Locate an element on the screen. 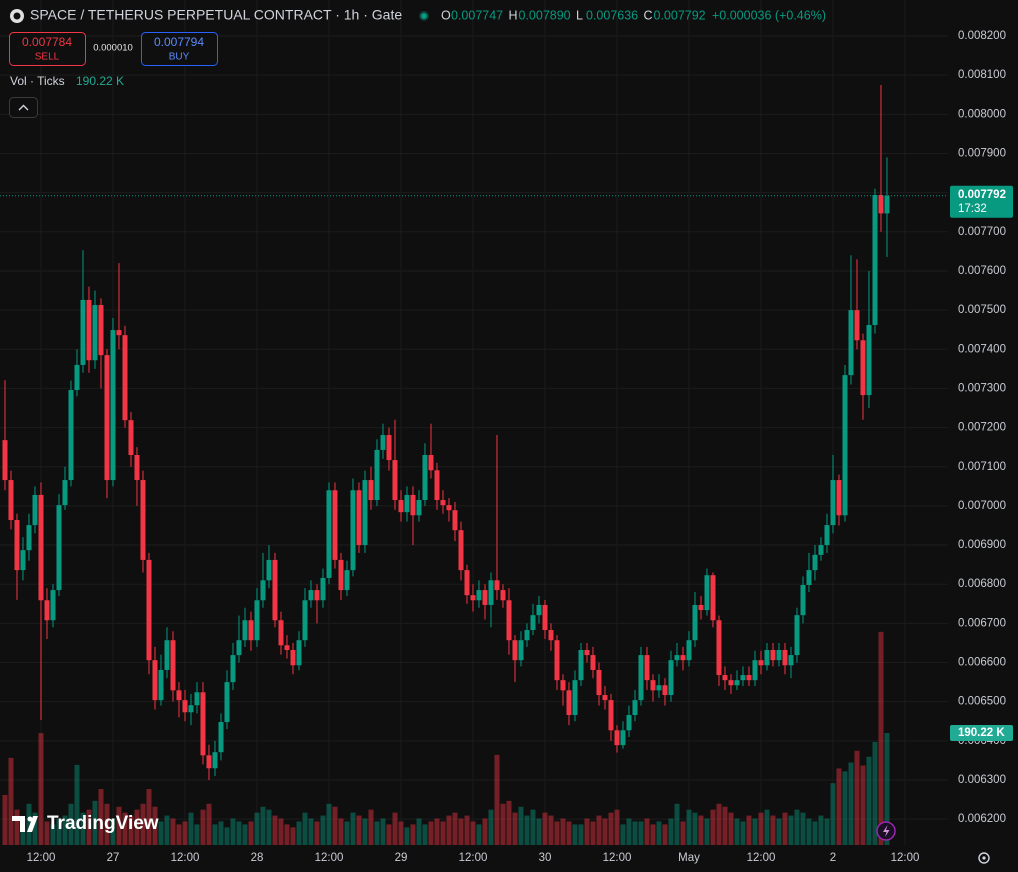 The image size is (1018, 872). x-tick-label: 2 is located at coordinates (833, 858).